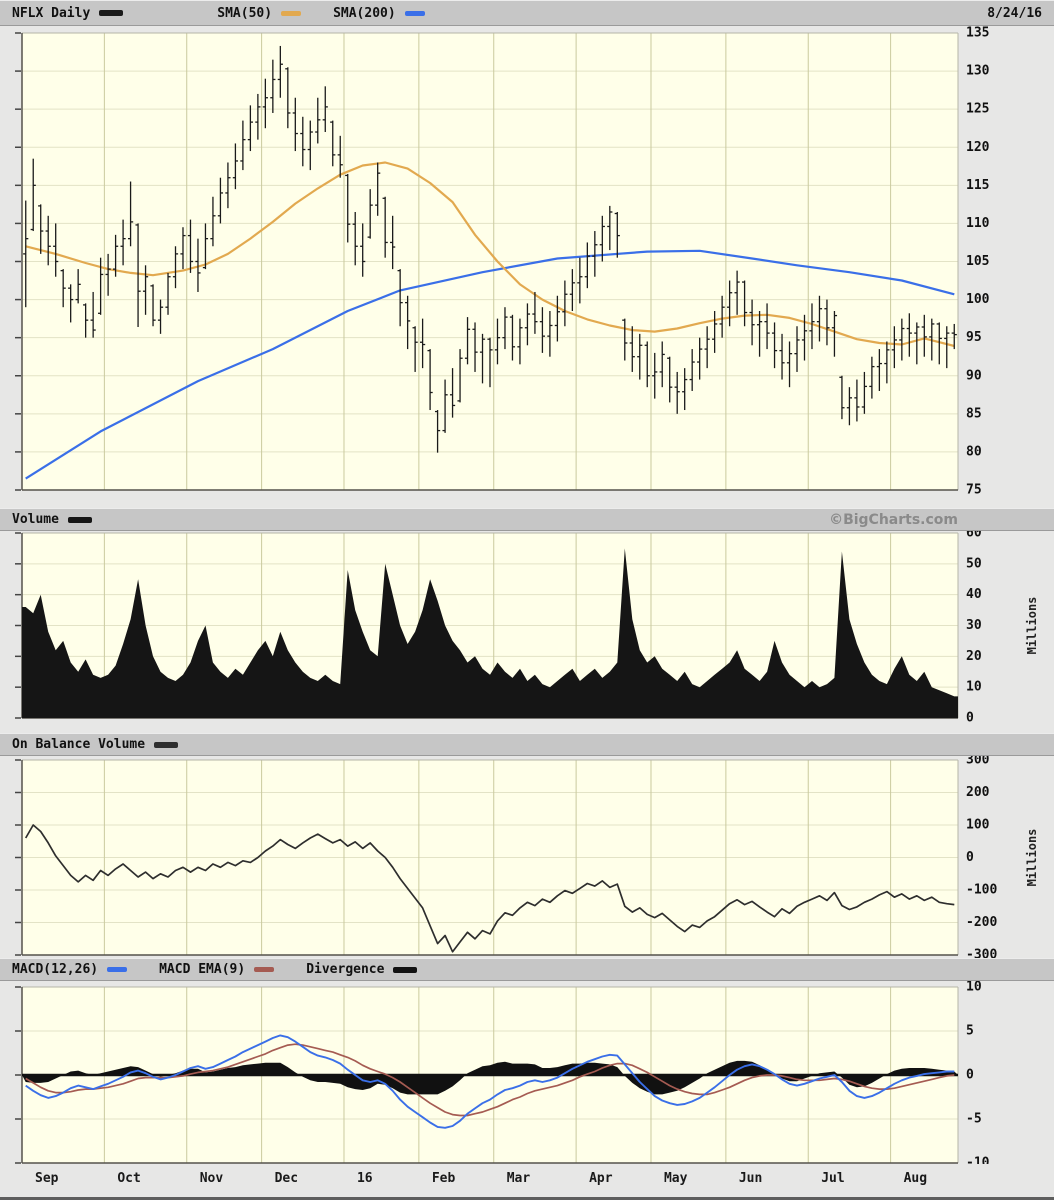  What do you see at coordinates (264, 969) in the screenshot?
I see `macd-ema-swatch-icon` at bounding box center [264, 969].